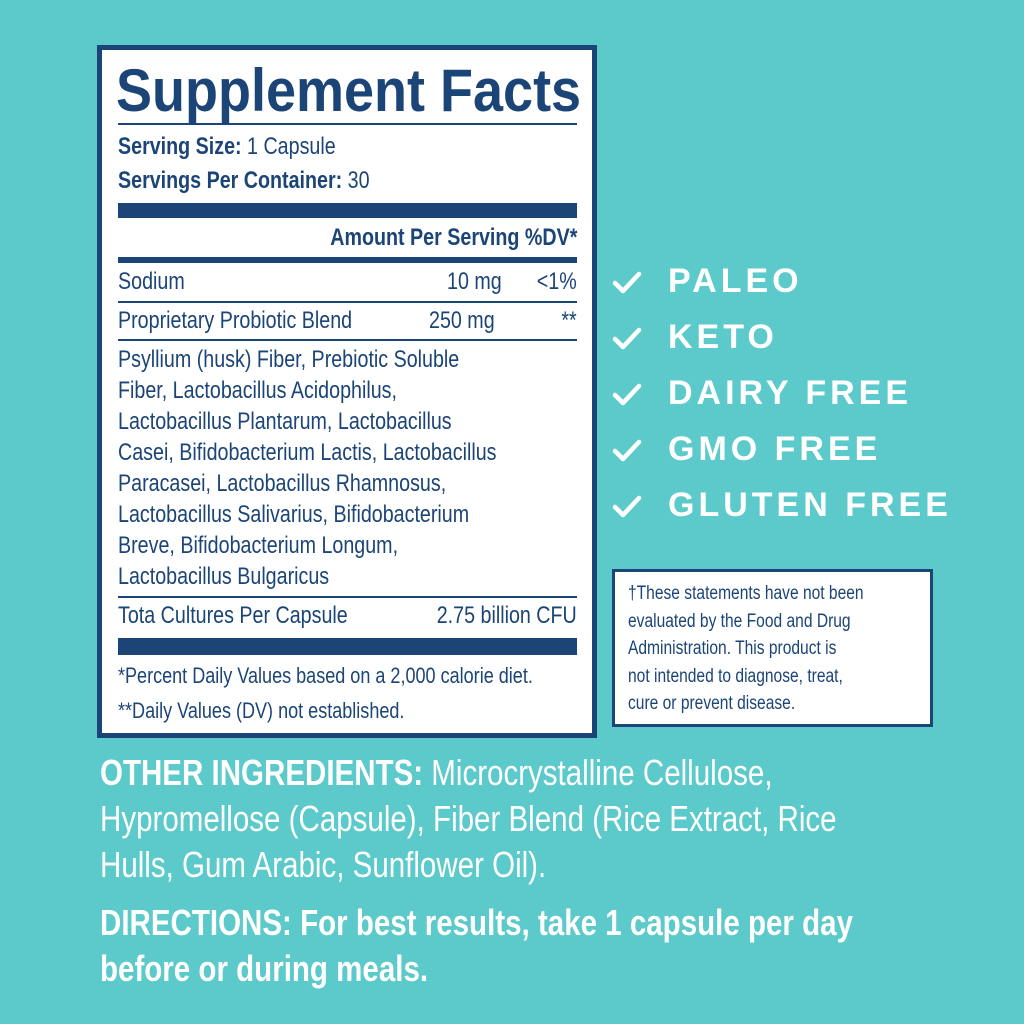  What do you see at coordinates (506, 615) in the screenshot?
I see `cultures-value: 2.75 billion CFU` at bounding box center [506, 615].